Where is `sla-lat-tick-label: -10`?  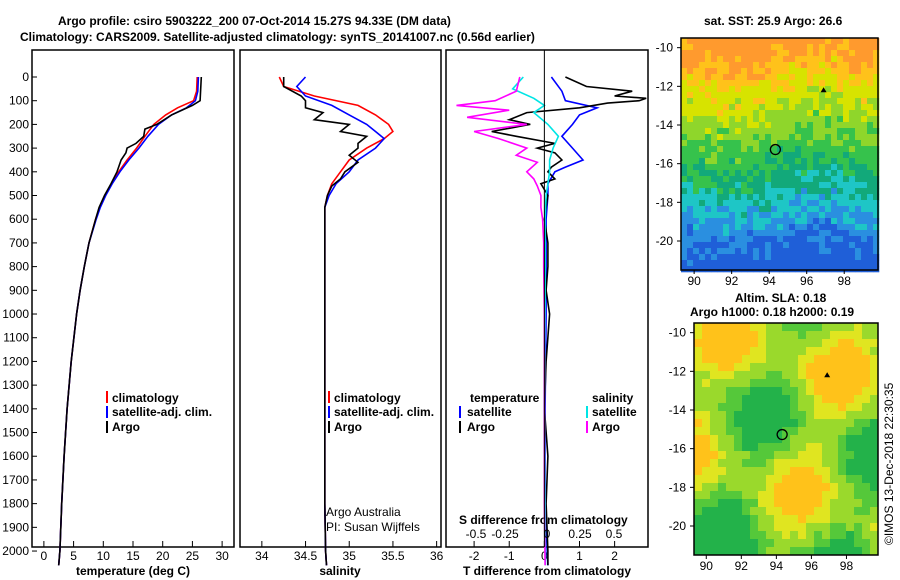 sla-lat-tick-label: -10 is located at coordinates (678, 333).